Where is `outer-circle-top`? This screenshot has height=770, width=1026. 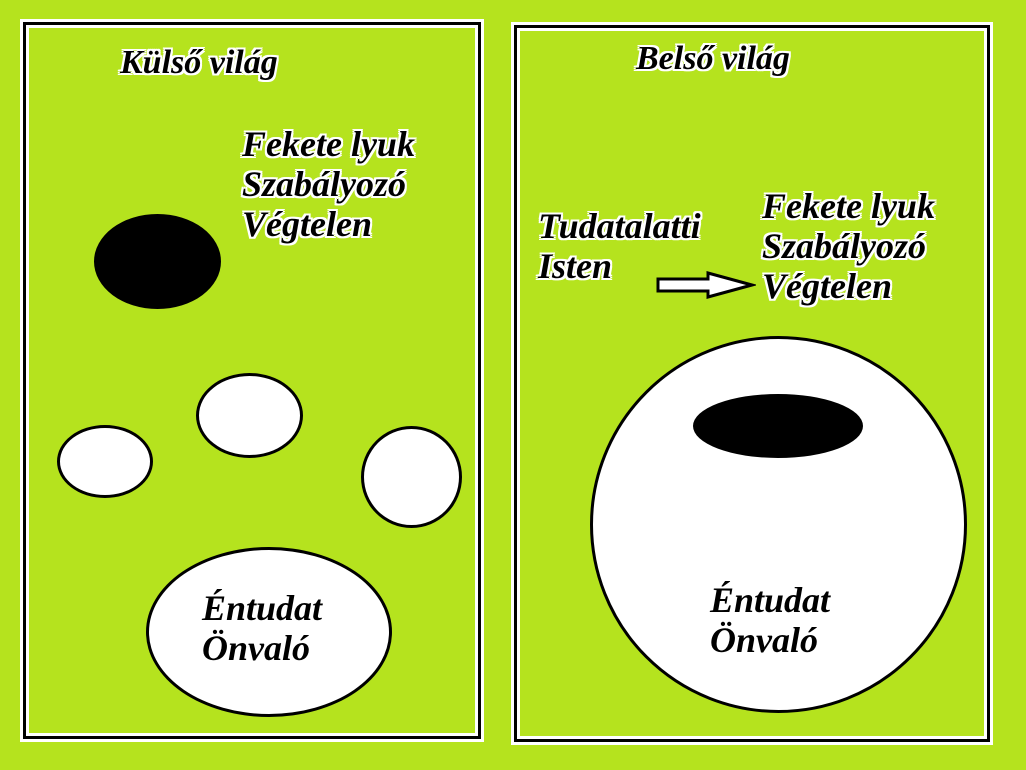 outer-circle-top is located at coordinates (249, 415).